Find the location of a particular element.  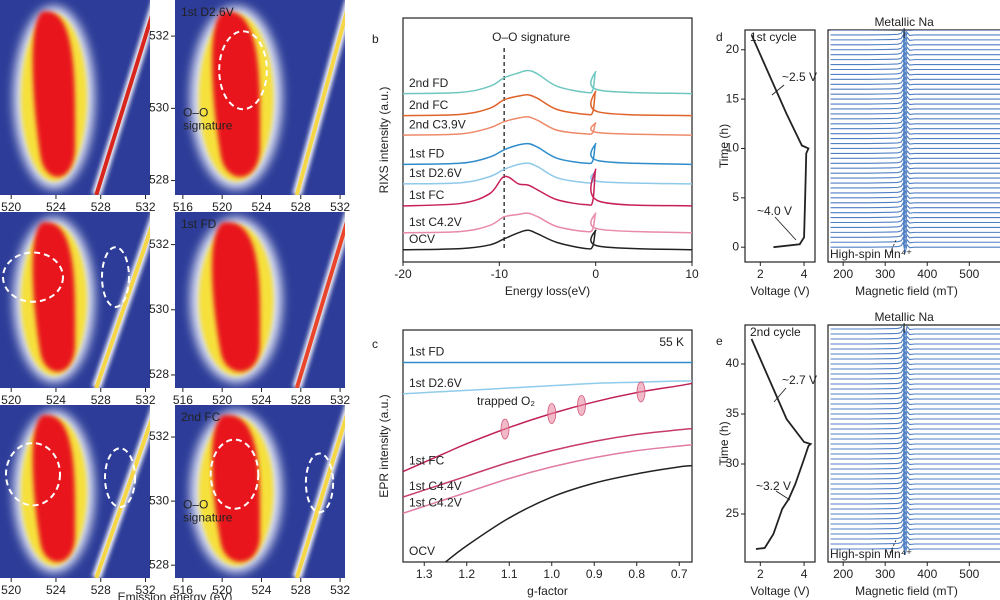

series-label: OCV is located at coordinates (422, 239).